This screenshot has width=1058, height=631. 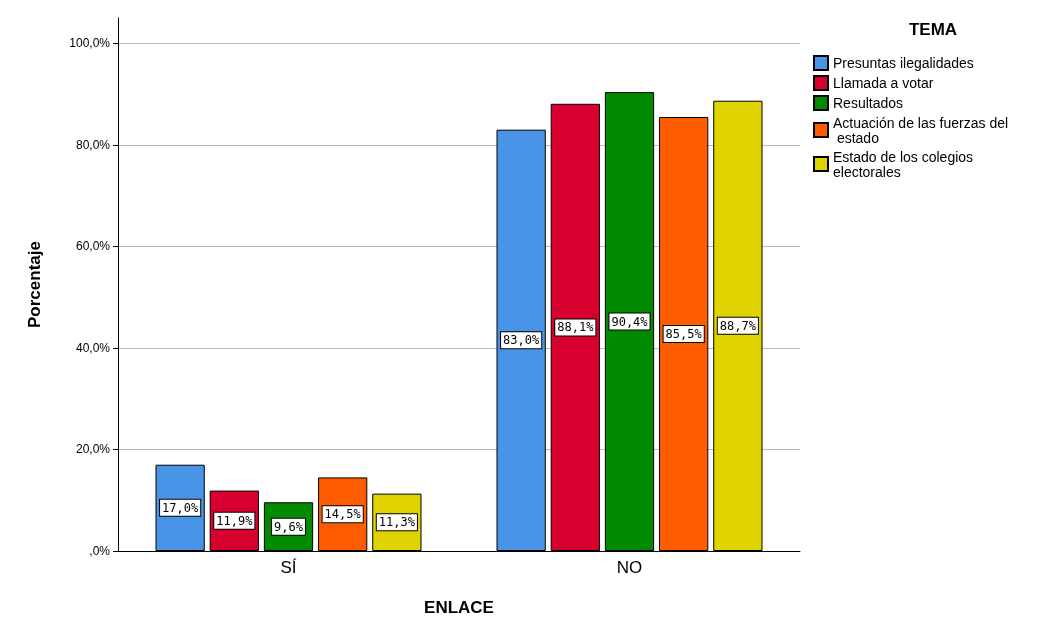 I want to click on legend-label: Resultados, so click(x=868, y=103).